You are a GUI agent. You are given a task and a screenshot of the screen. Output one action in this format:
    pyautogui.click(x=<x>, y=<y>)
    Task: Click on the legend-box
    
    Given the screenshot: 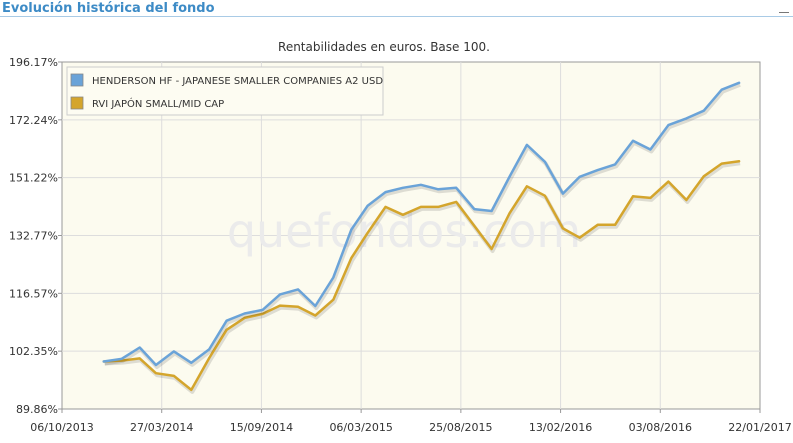 What is the action you would take?
    pyautogui.click(x=225, y=91)
    